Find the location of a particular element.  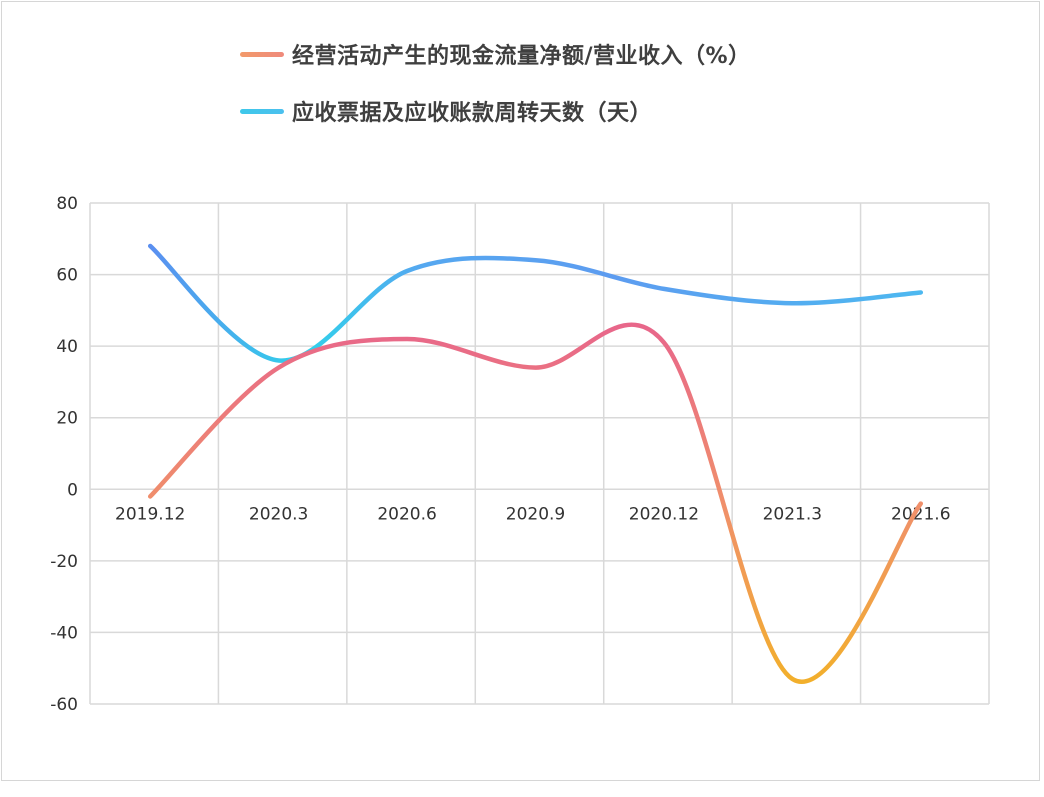

y-tick-label: -20 is located at coordinates (64, 562).